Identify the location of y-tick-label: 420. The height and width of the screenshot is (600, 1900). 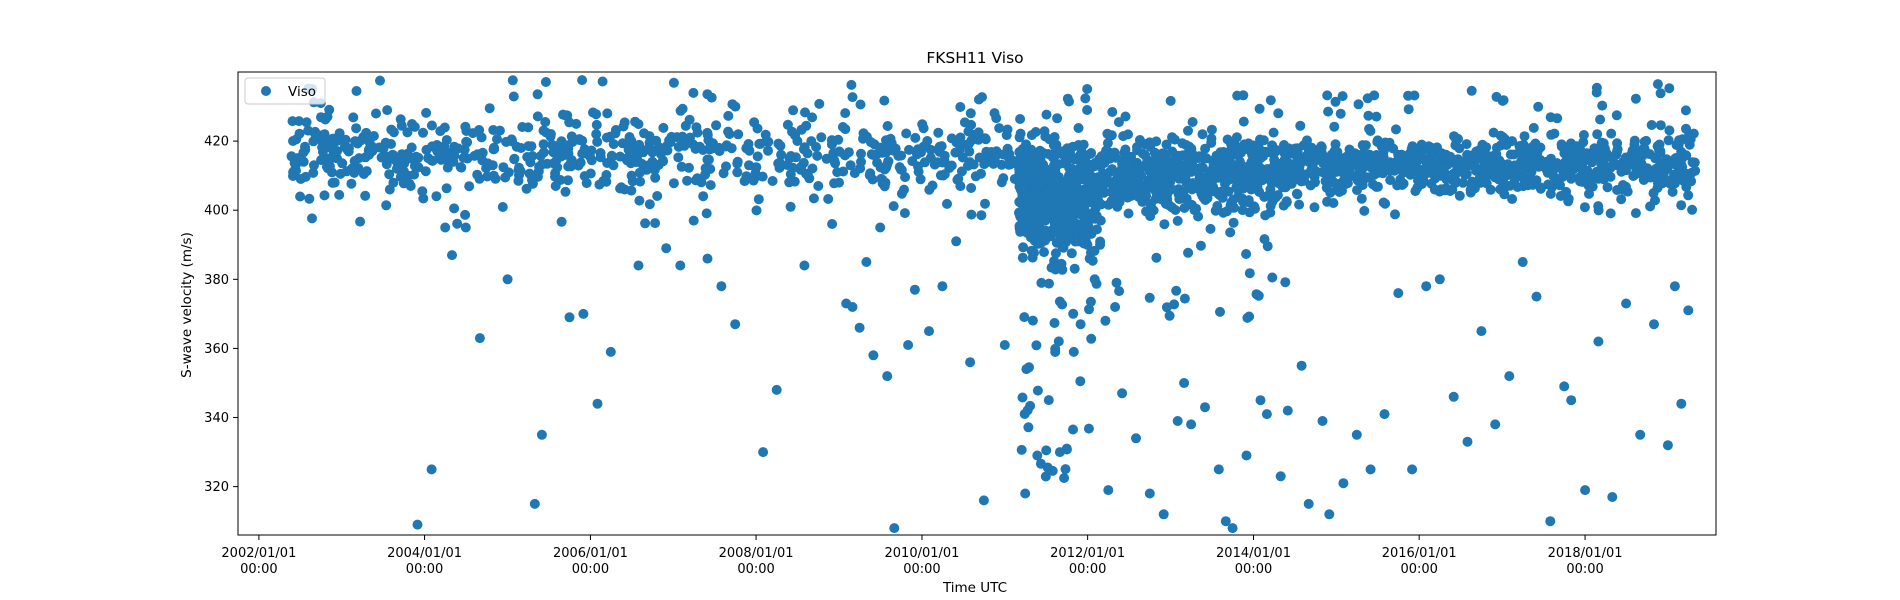
(216, 142).